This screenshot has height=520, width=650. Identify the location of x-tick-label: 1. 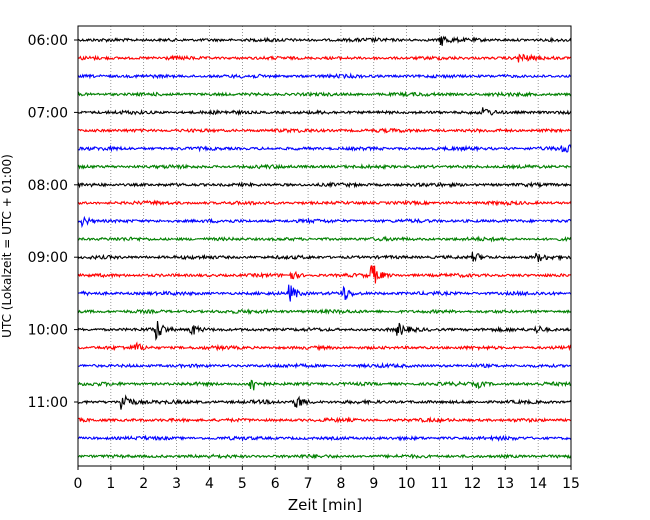
(110, 484).